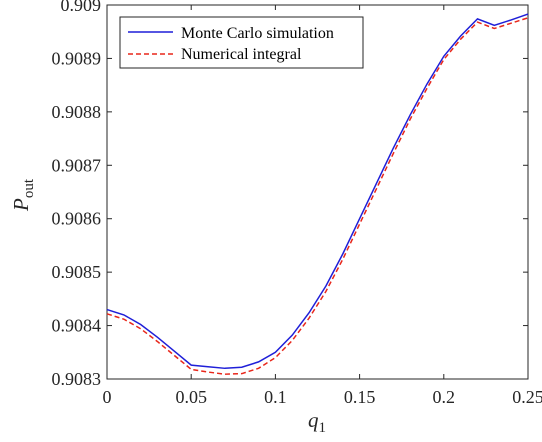 The height and width of the screenshot is (442, 542). I want to click on legend-box, so click(241, 42).